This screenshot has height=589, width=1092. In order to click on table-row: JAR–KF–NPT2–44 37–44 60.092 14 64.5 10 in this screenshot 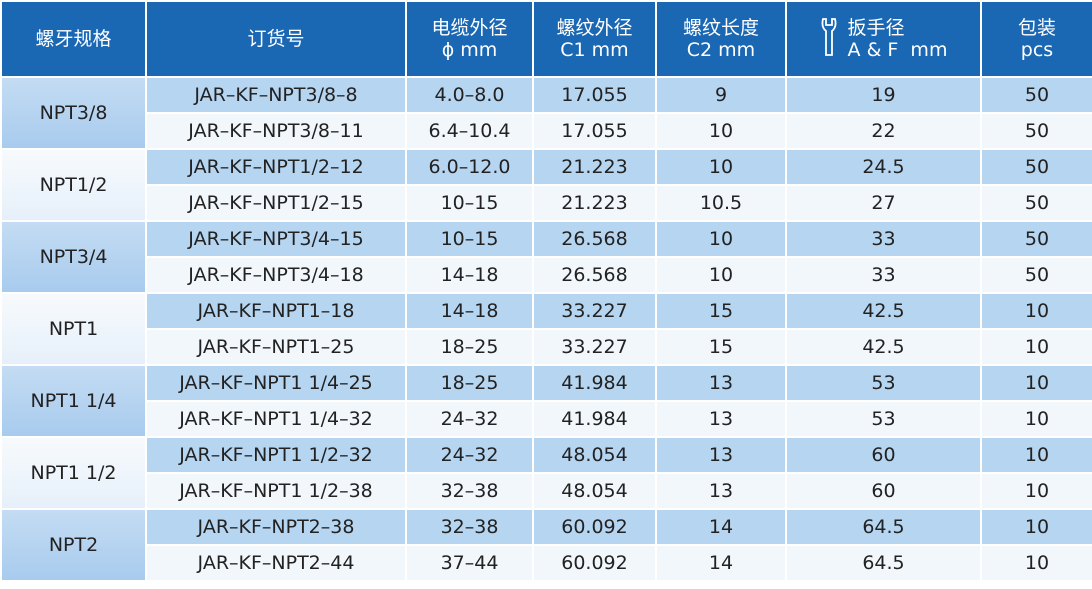, I will do `click(546, 563)`.